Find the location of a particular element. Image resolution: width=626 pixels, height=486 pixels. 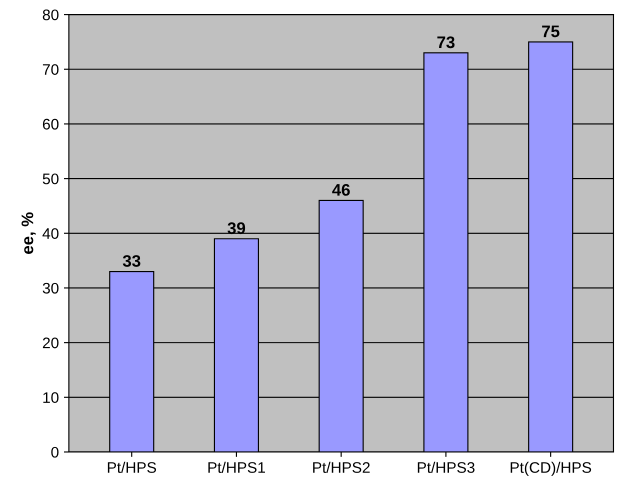

y-tick-label: 60 is located at coordinates (50, 124).